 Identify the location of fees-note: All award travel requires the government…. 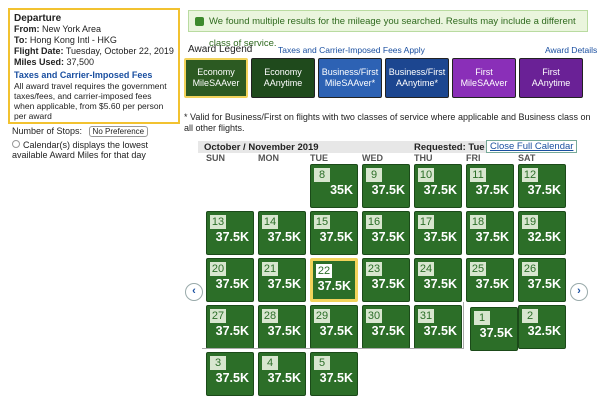
(90, 101).